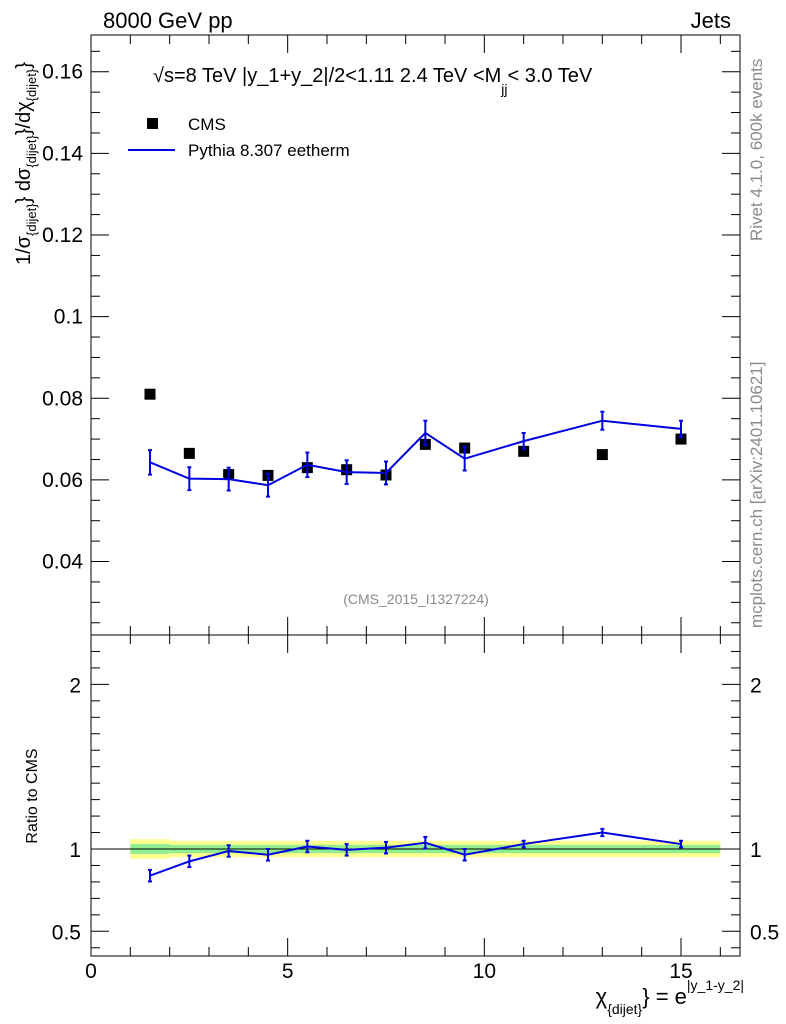 The width and height of the screenshot is (786, 1024). Describe the element at coordinates (24, 185) in the screenshot. I see `ylabel-part-2: } dσ` at that location.